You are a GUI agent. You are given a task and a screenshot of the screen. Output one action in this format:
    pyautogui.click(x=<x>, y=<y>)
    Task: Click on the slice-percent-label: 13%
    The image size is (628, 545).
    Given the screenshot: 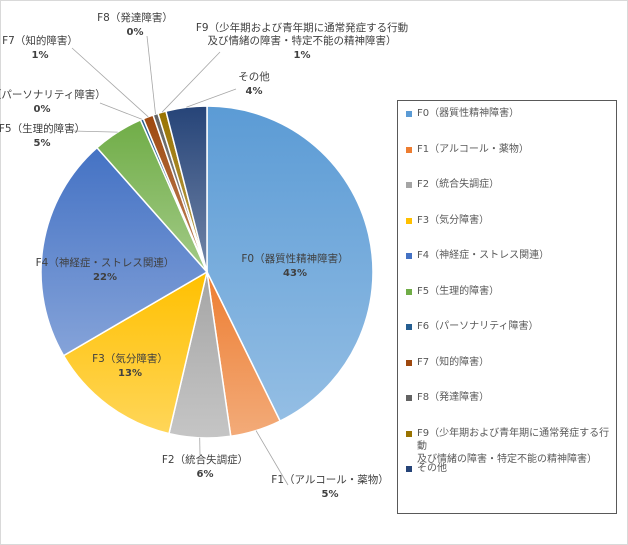 What is the action you would take?
    pyautogui.click(x=130, y=373)
    